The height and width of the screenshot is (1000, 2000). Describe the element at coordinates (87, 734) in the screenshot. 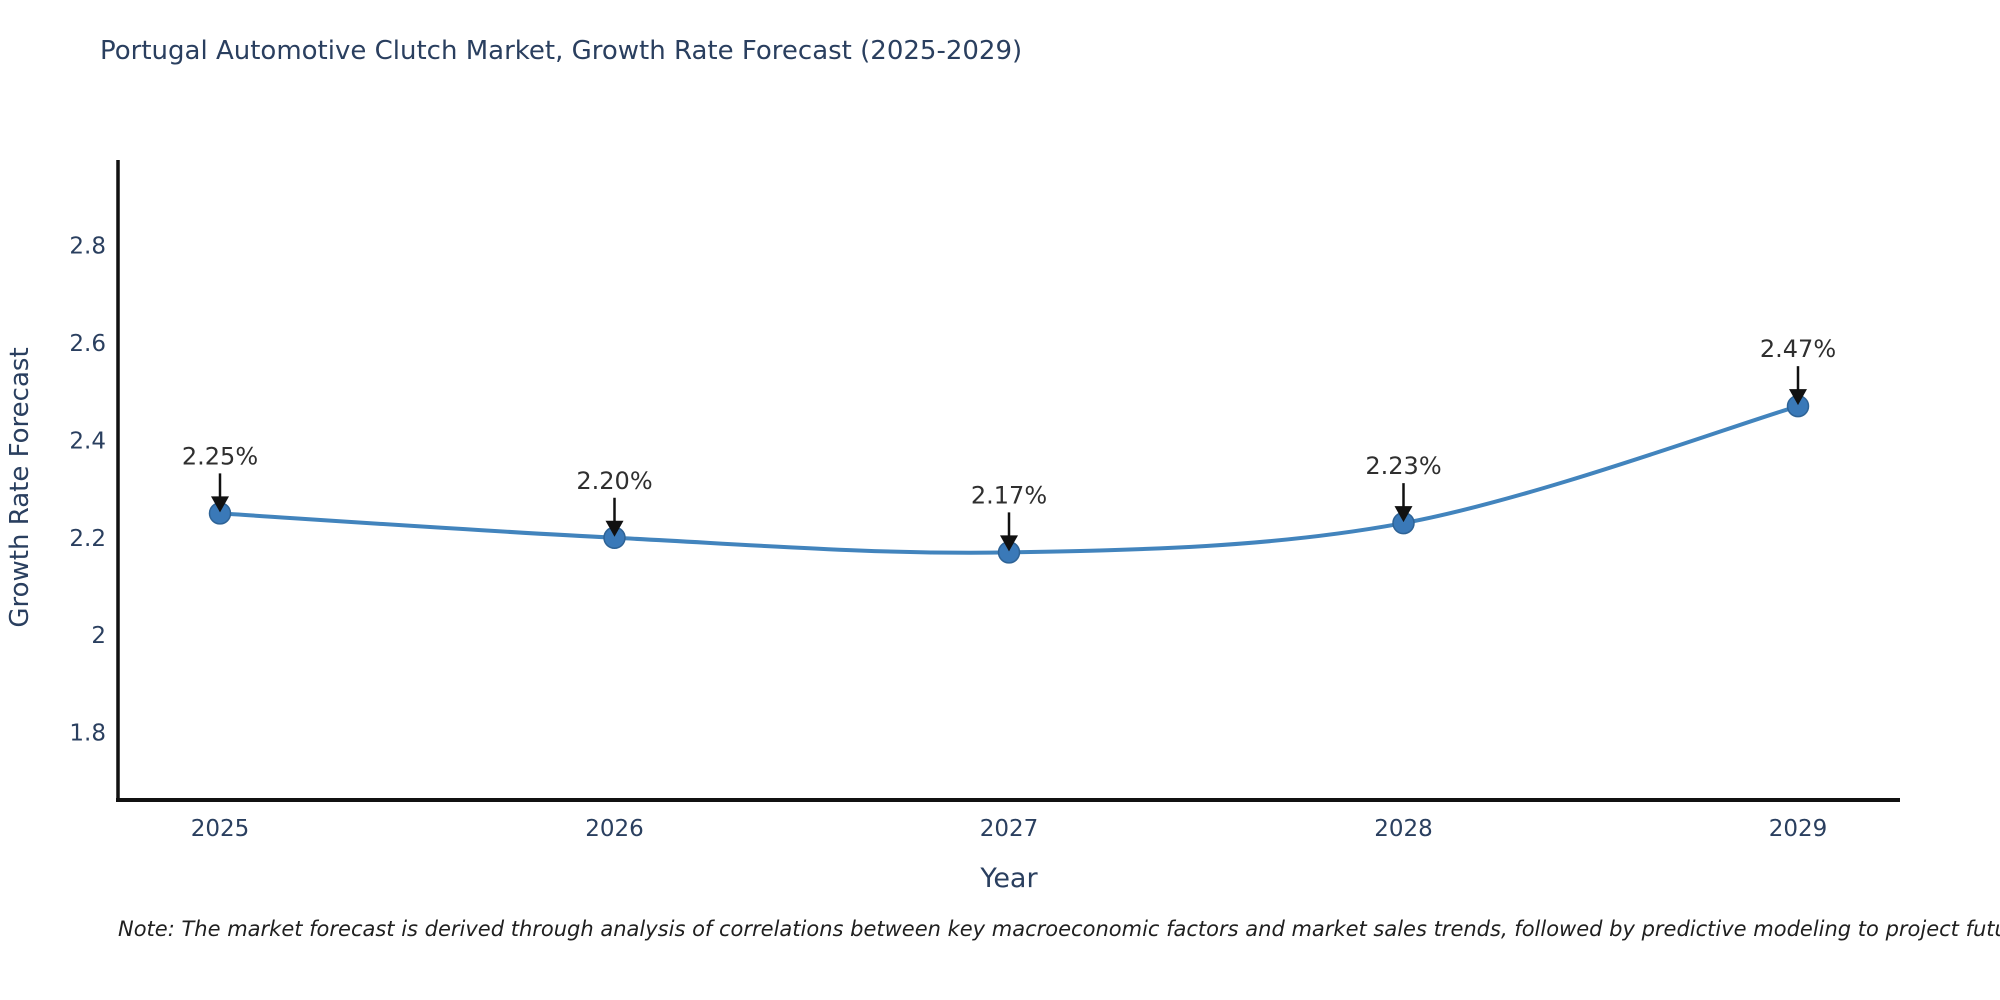

I see `y-tick-label: 1.8` at that location.